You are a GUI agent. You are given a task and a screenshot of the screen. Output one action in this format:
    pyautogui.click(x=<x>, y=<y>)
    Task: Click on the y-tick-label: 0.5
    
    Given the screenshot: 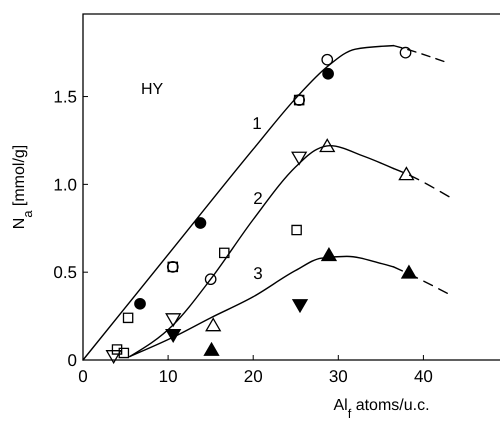 What is the action you would take?
    pyautogui.click(x=65, y=272)
    